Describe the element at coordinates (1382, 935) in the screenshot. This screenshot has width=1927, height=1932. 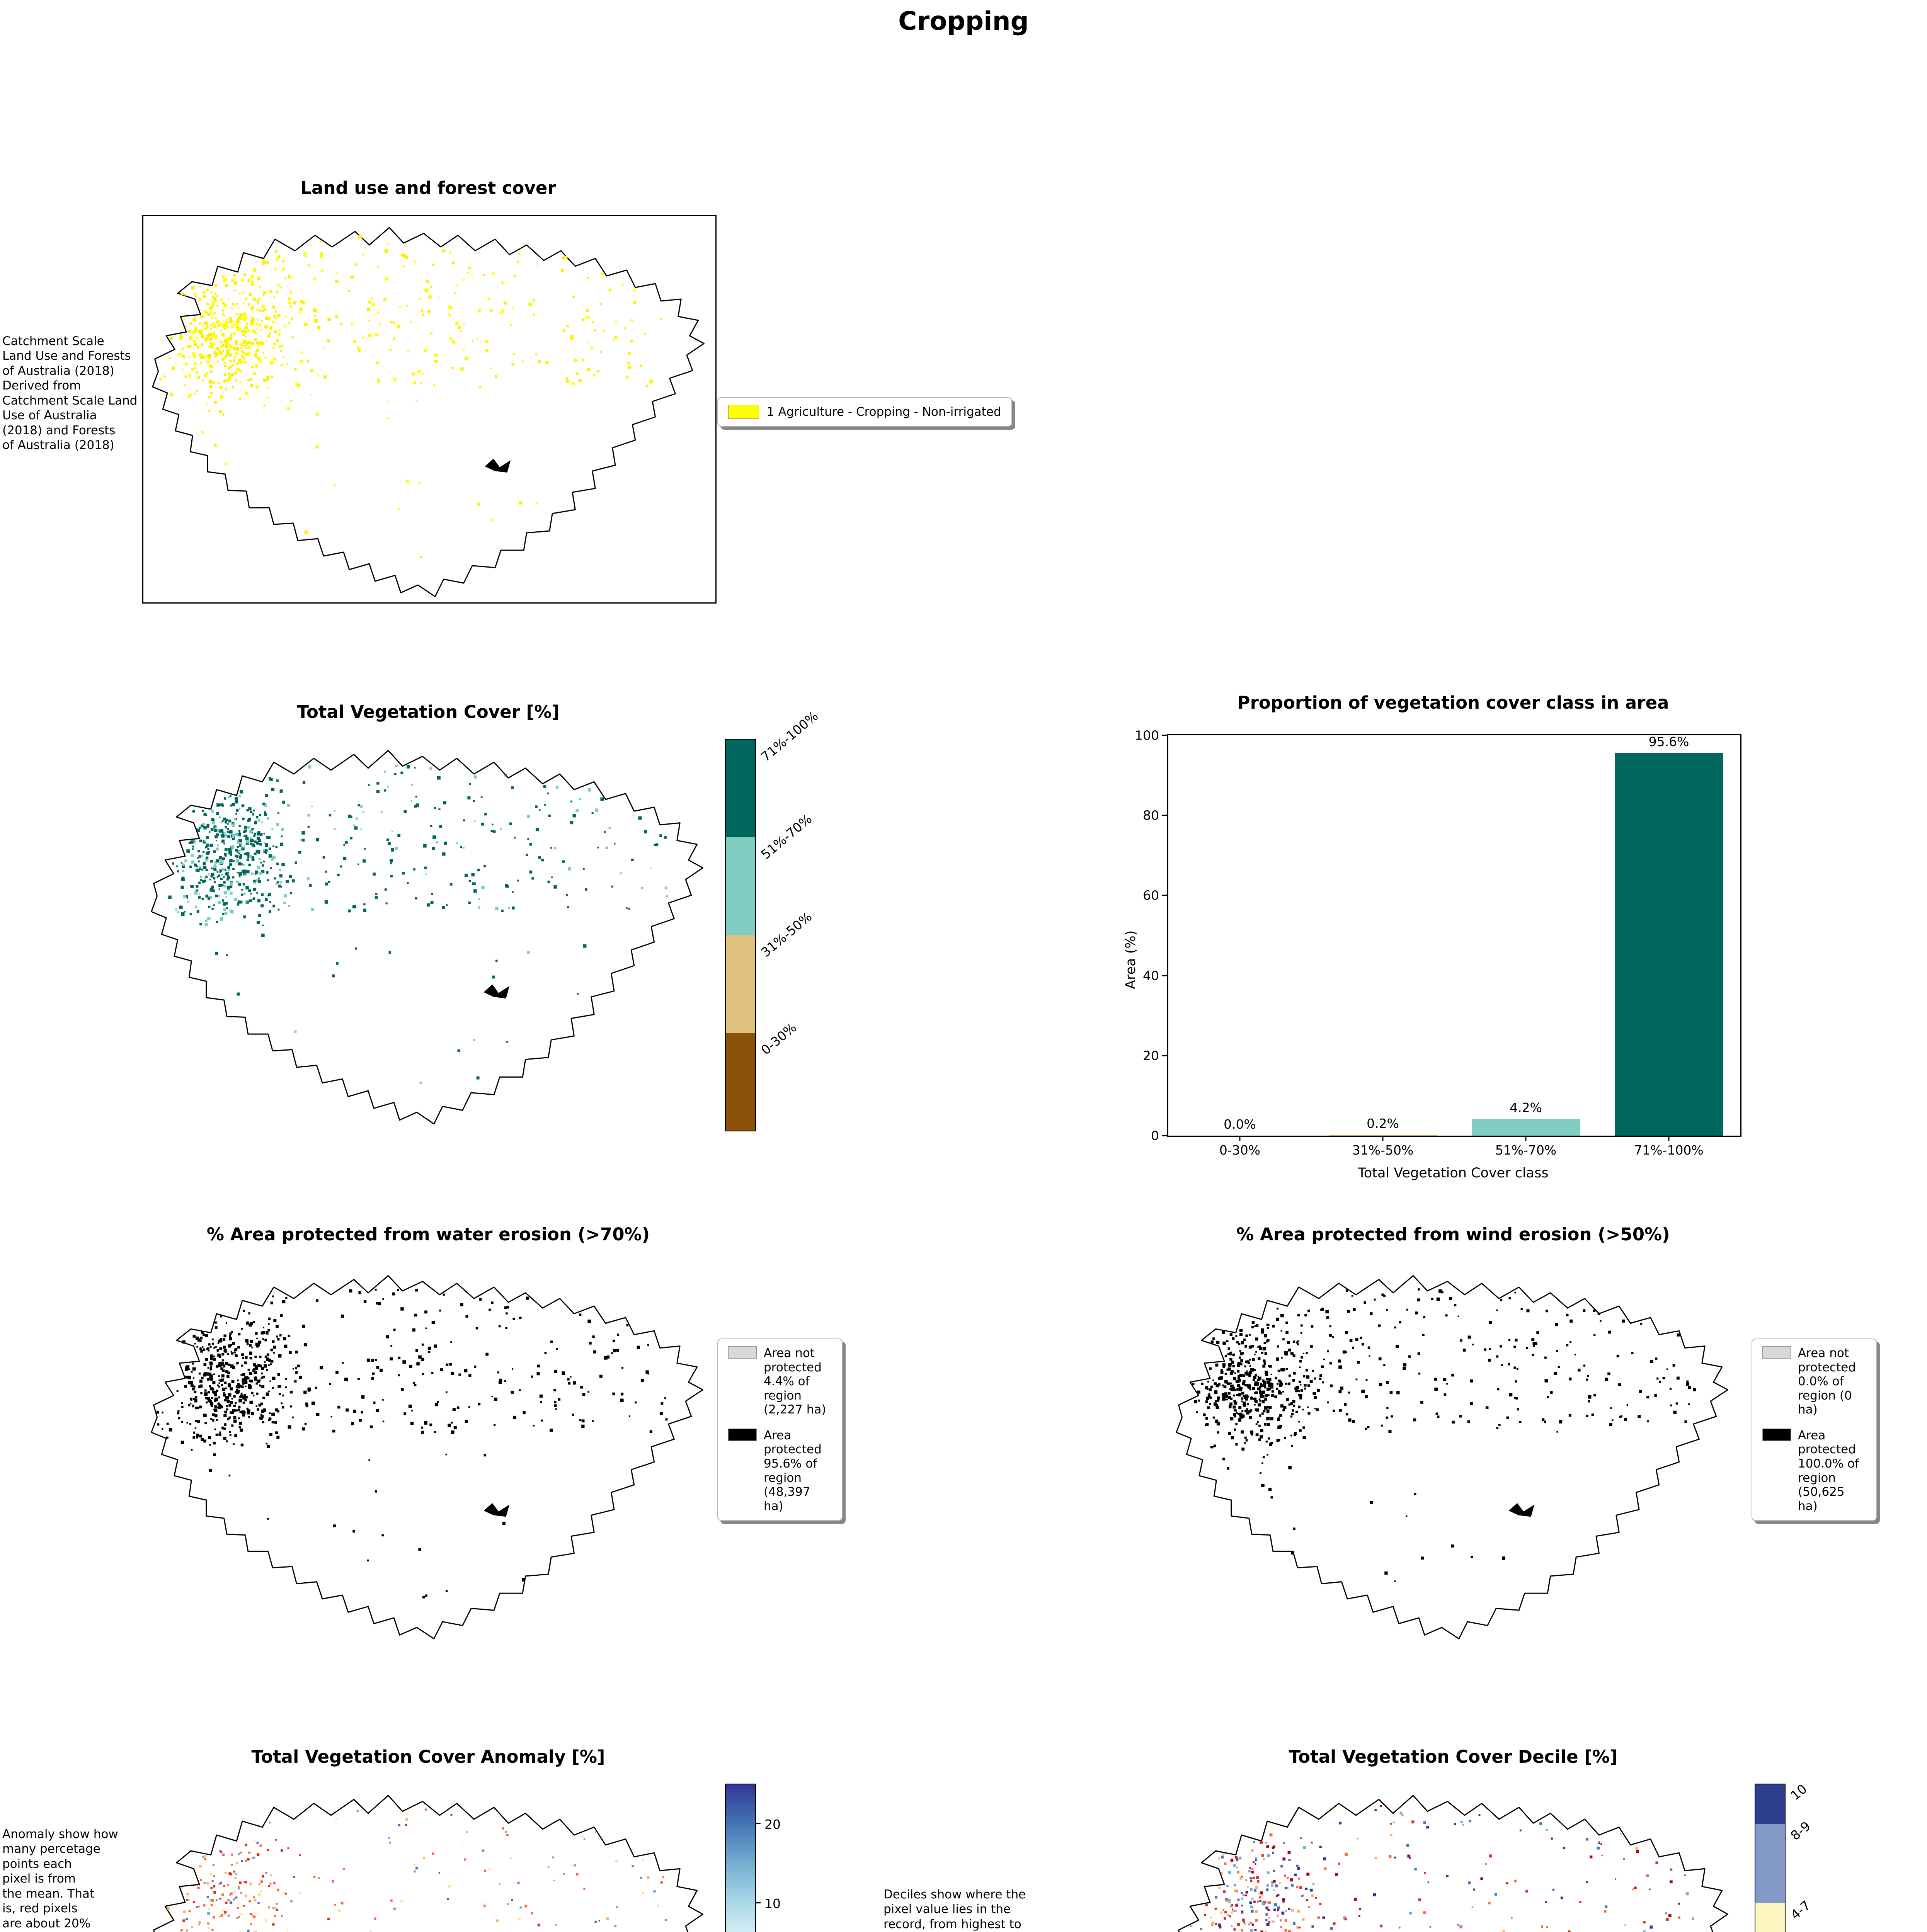
I see `bar-slot: 0.2%` at that location.